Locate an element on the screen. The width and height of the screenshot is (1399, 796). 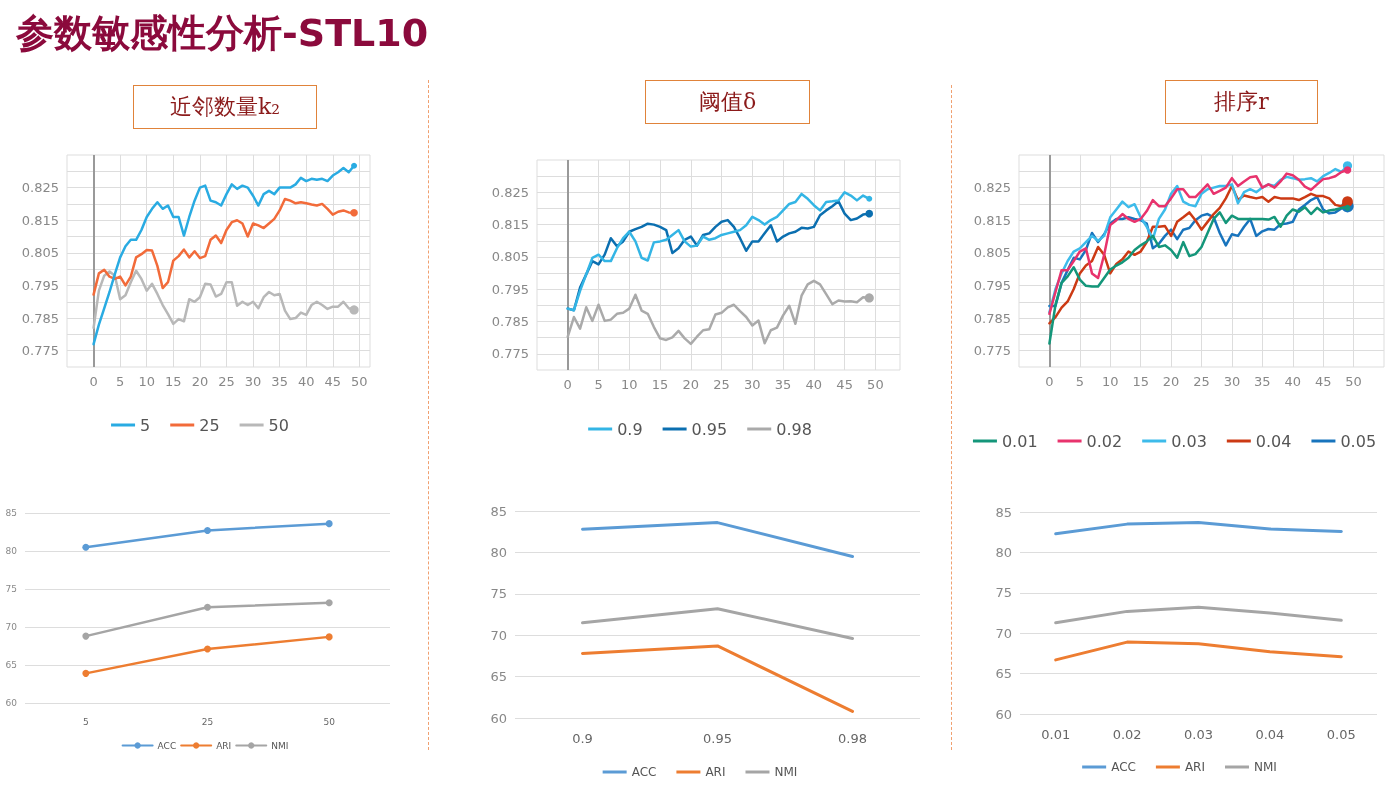
legend-label: 0.01 is located at coordinates (1019, 441).